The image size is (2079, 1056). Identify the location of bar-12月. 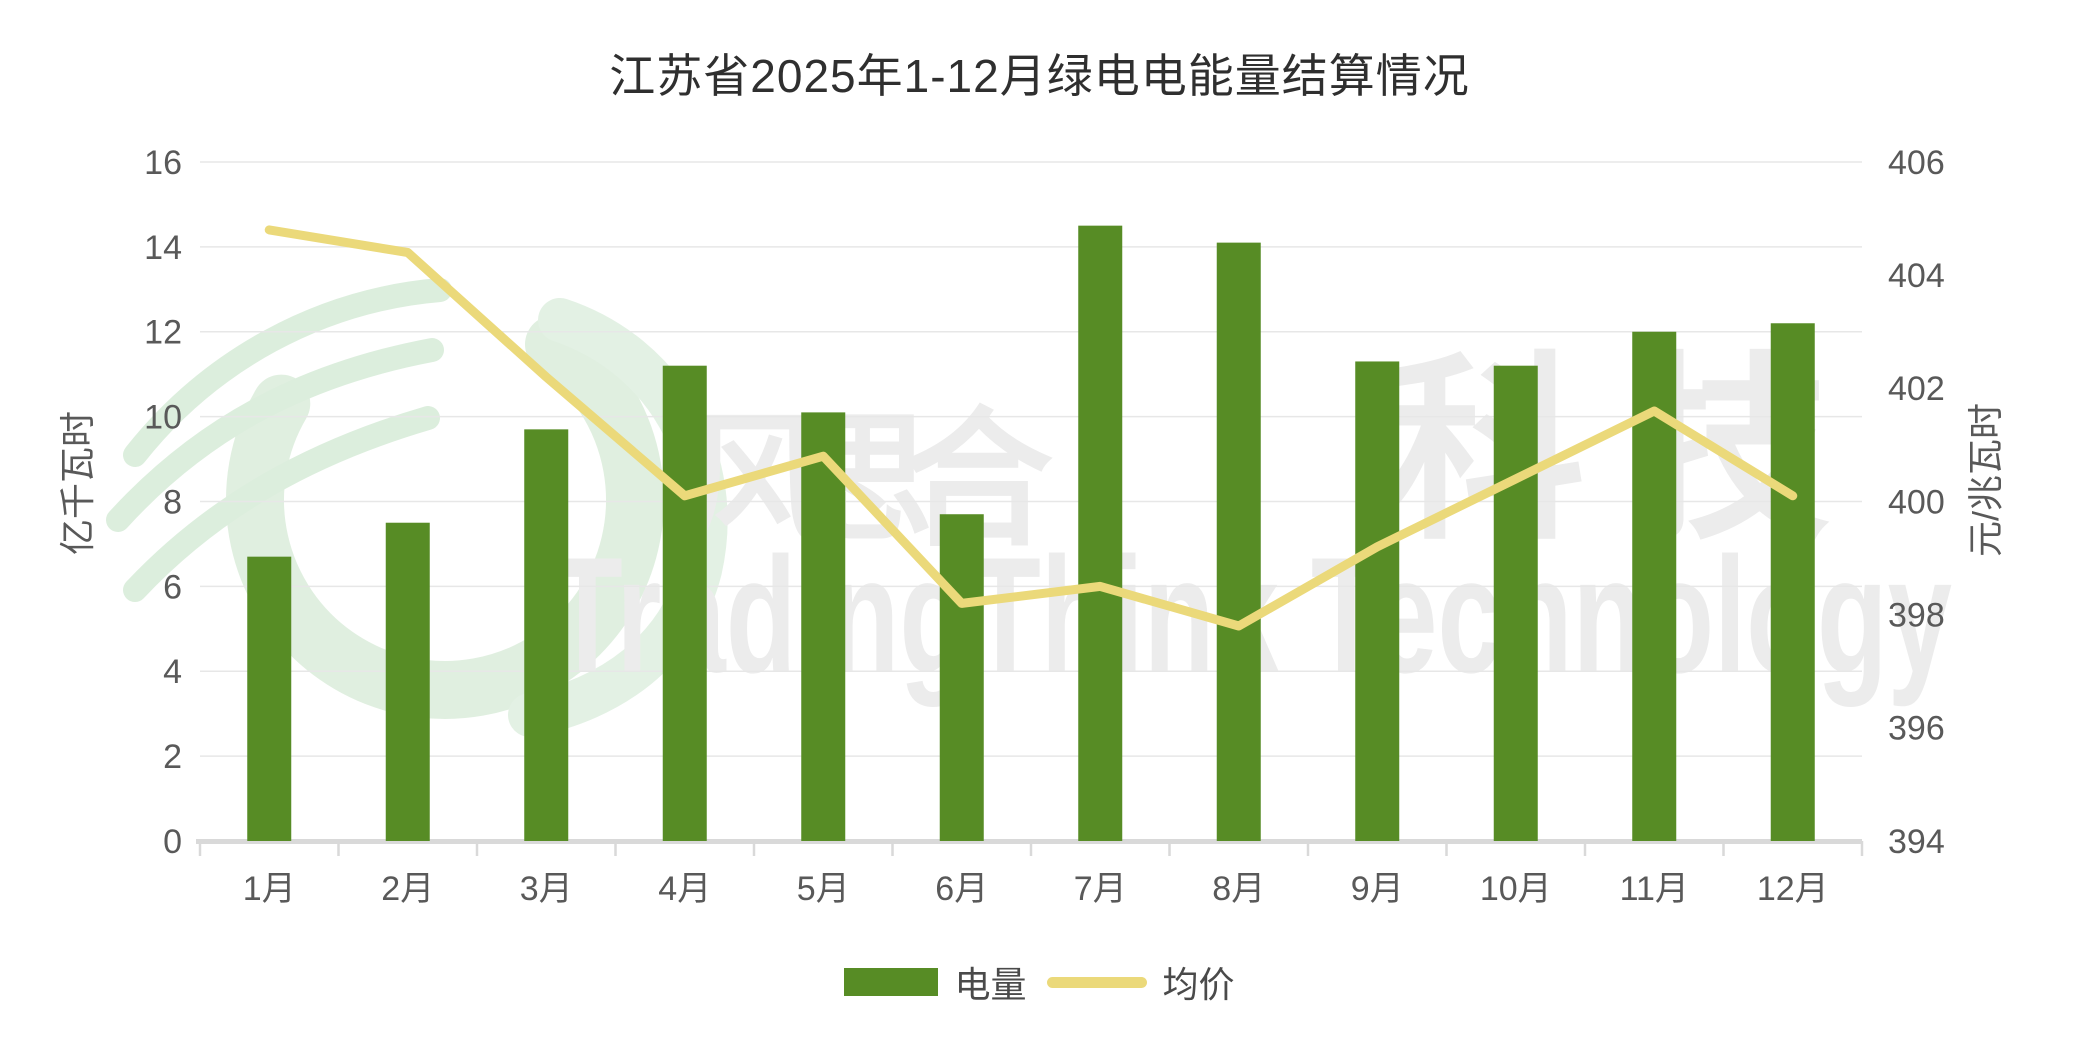
(1792, 582).